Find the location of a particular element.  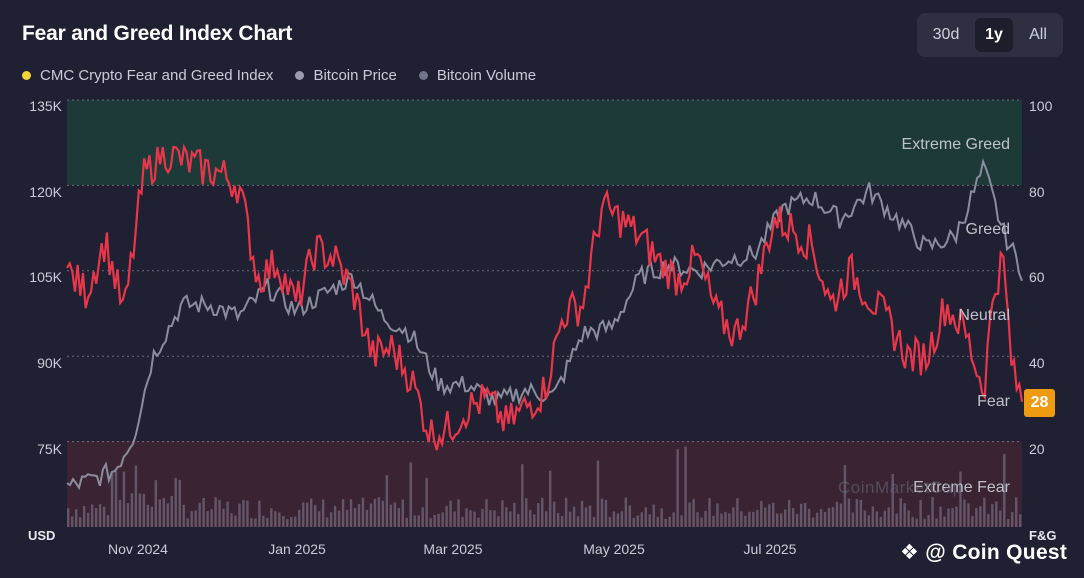

volume-bars is located at coordinates (544, 486).